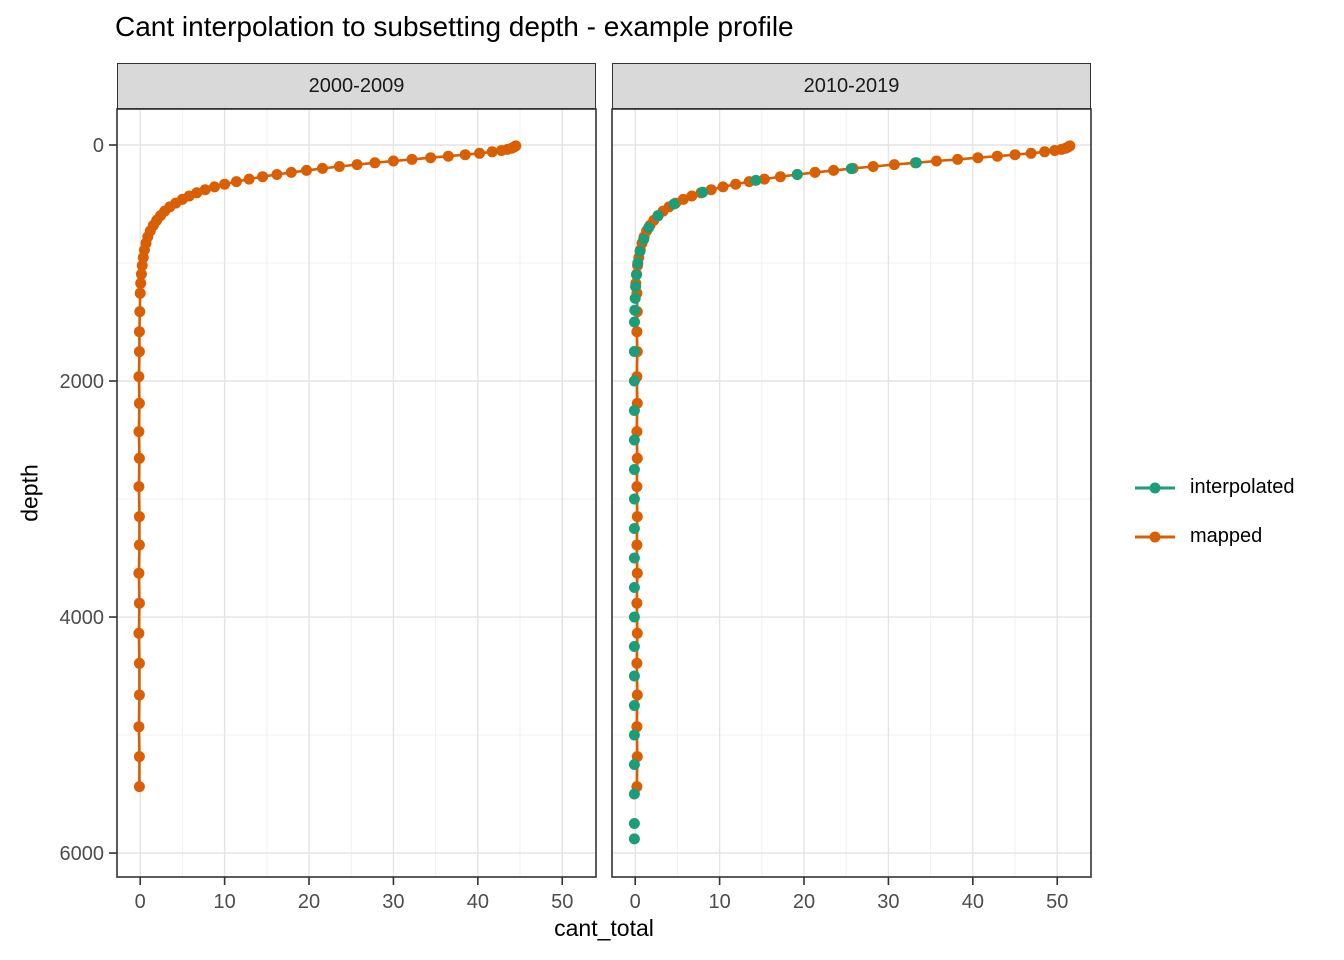 The height and width of the screenshot is (960, 1344). I want to click on legend-item-mapped: mapped, so click(1214, 536).